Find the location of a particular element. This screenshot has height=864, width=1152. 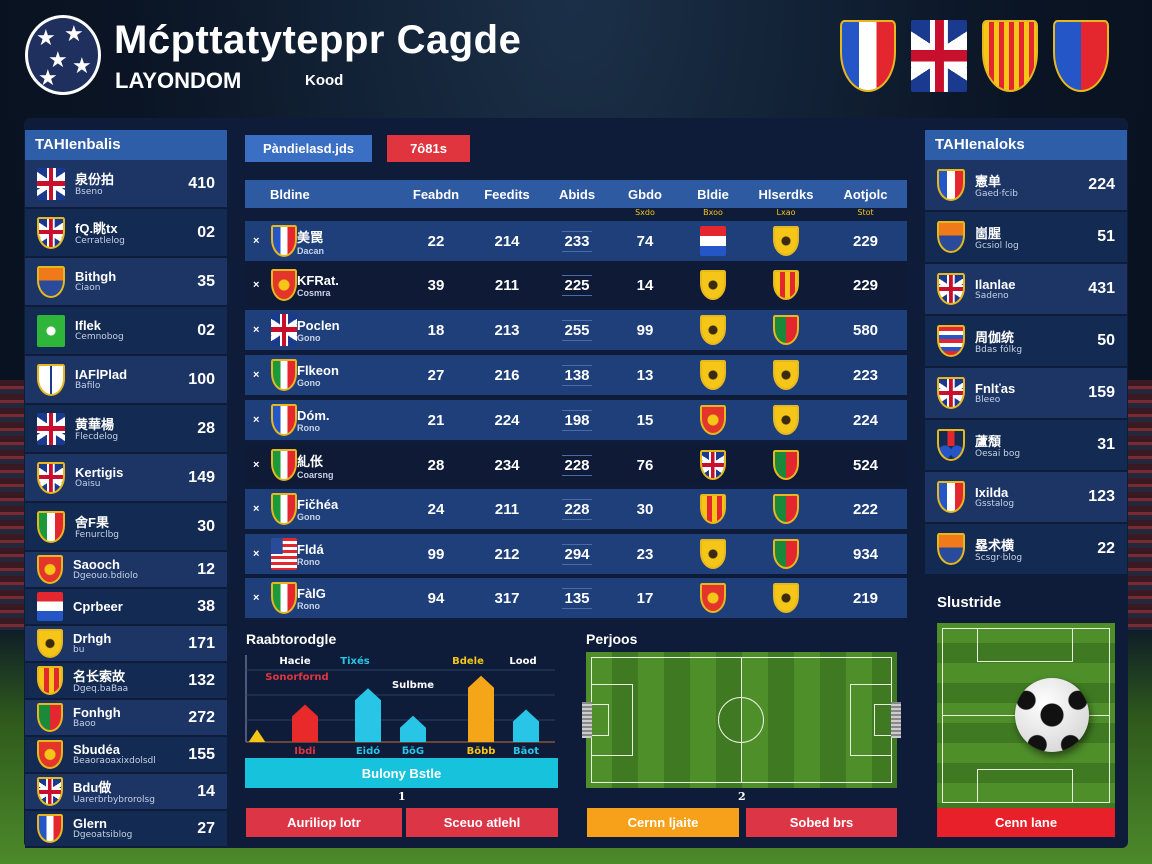

left-sidebar-item: Saooch Dgeouo.bdiolo 12 is located at coordinates (126, 570).